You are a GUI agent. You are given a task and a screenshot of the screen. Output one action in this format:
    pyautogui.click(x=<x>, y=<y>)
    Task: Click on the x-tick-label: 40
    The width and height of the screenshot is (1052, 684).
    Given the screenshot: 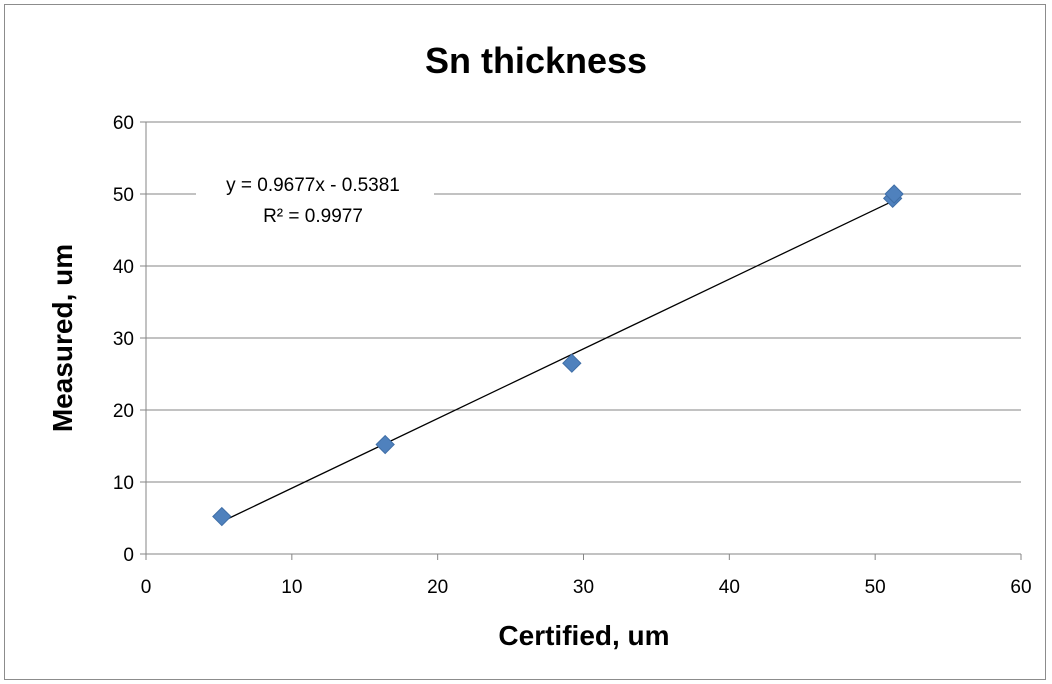 What is the action you would take?
    pyautogui.click(x=729, y=587)
    